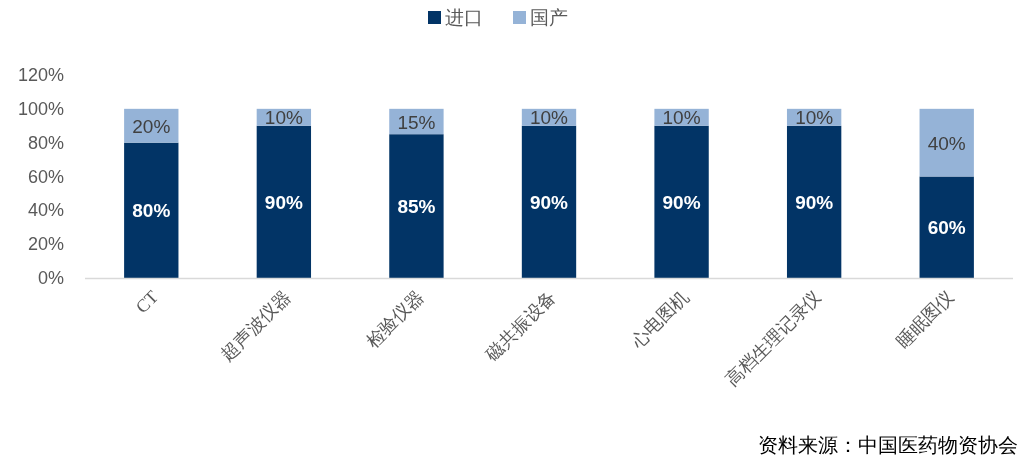 The image size is (1036, 460). What do you see at coordinates (45, 142) in the screenshot?
I see `y-tick-label: 80%` at bounding box center [45, 142].